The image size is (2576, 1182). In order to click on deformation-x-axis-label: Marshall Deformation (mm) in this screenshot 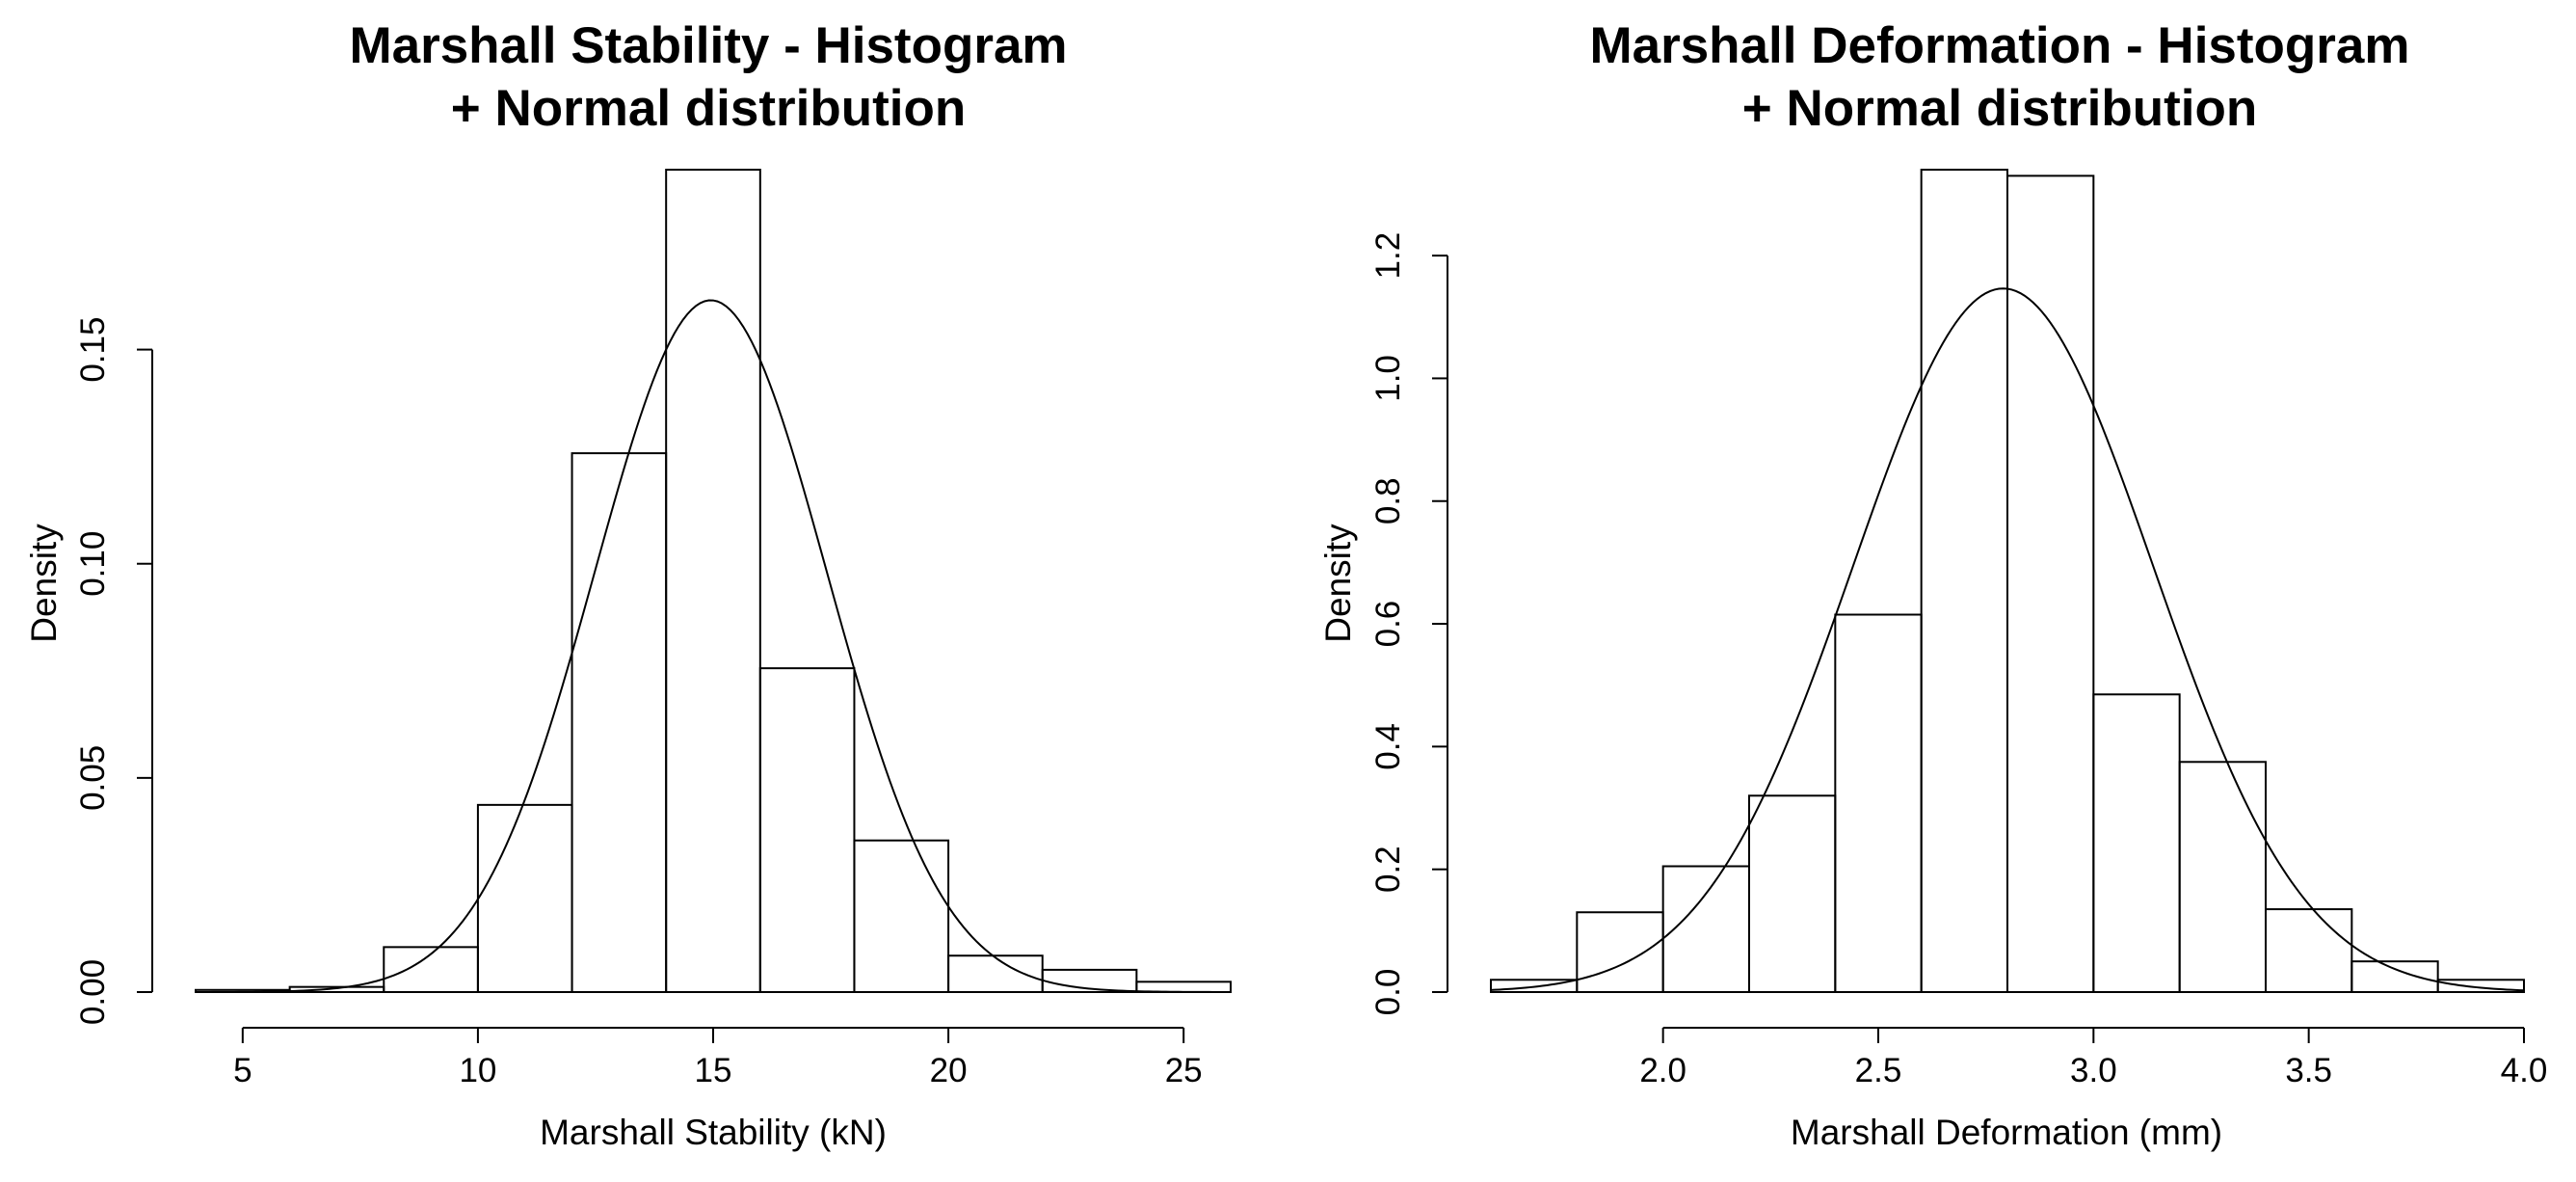, I will do `click(2006, 1132)`.